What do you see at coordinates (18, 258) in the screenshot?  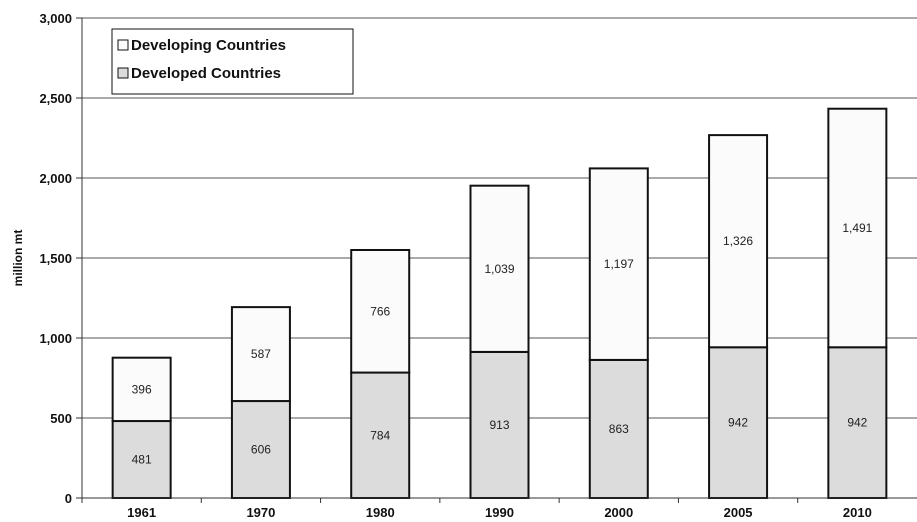 I see `y-axis-title: million mt` at bounding box center [18, 258].